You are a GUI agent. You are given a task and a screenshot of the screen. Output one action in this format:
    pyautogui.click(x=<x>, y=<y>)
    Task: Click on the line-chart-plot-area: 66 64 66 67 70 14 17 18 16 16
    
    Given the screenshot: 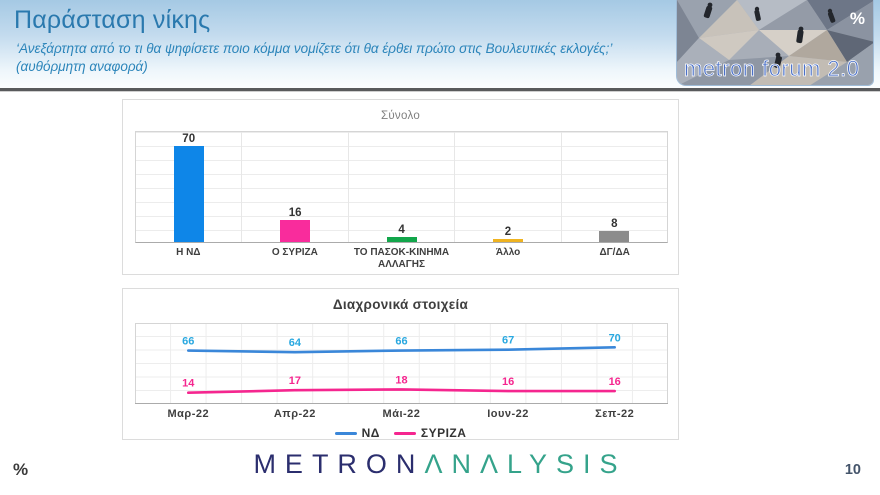 What is the action you would take?
    pyautogui.click(x=401, y=363)
    